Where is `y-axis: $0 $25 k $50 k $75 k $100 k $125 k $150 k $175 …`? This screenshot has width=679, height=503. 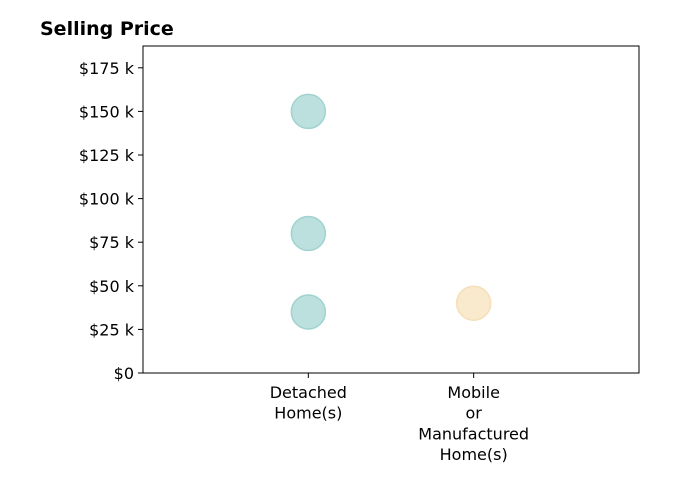 y-axis: $0 $25 k $50 k $75 k $100 k $125 k $150 k $175 … is located at coordinates (111, 221).